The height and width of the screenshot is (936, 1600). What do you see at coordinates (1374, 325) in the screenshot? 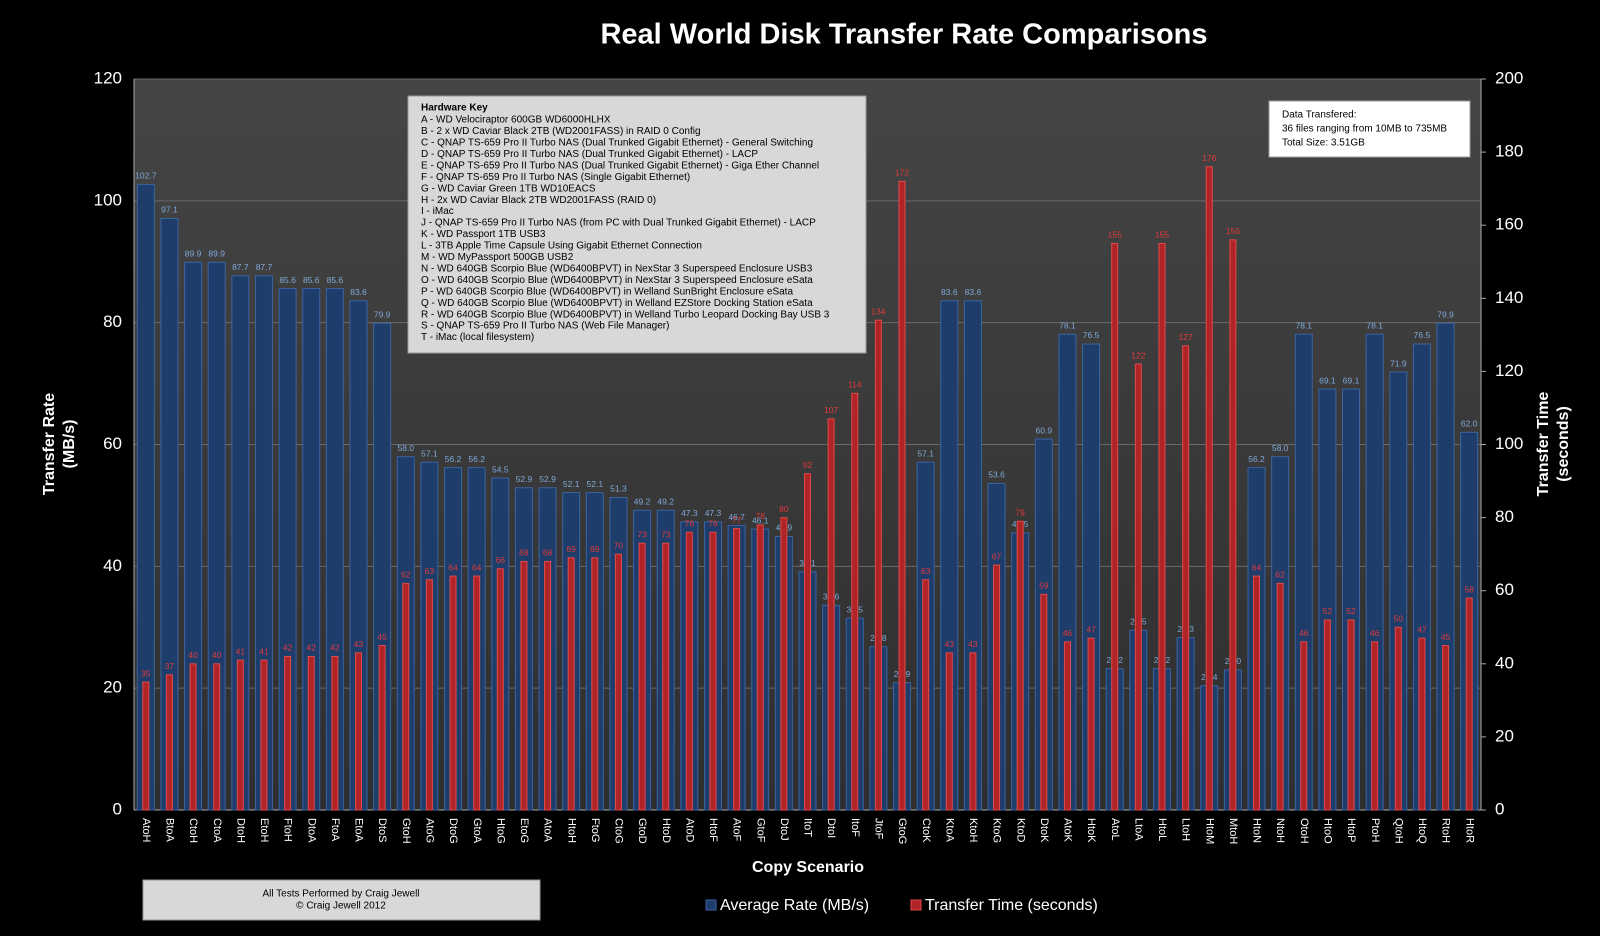
I see `data-label: 78.1` at bounding box center [1374, 325].